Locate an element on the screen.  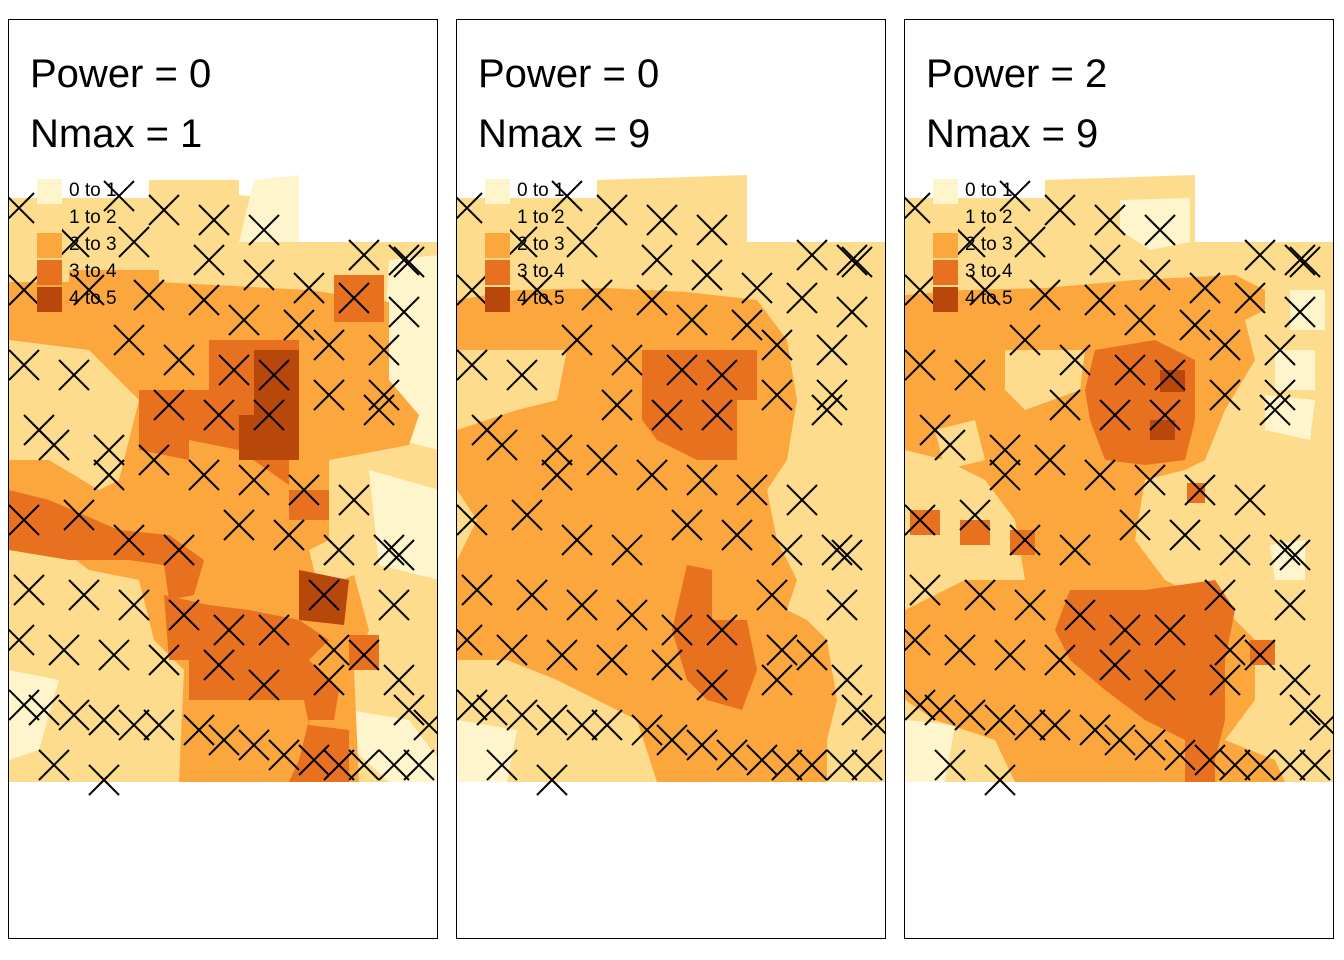
legend-label: 3 to 4 is located at coordinates (93, 271).